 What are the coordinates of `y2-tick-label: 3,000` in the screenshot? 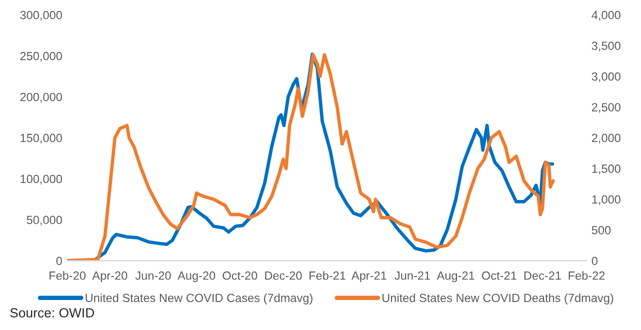 It's located at (606, 77).